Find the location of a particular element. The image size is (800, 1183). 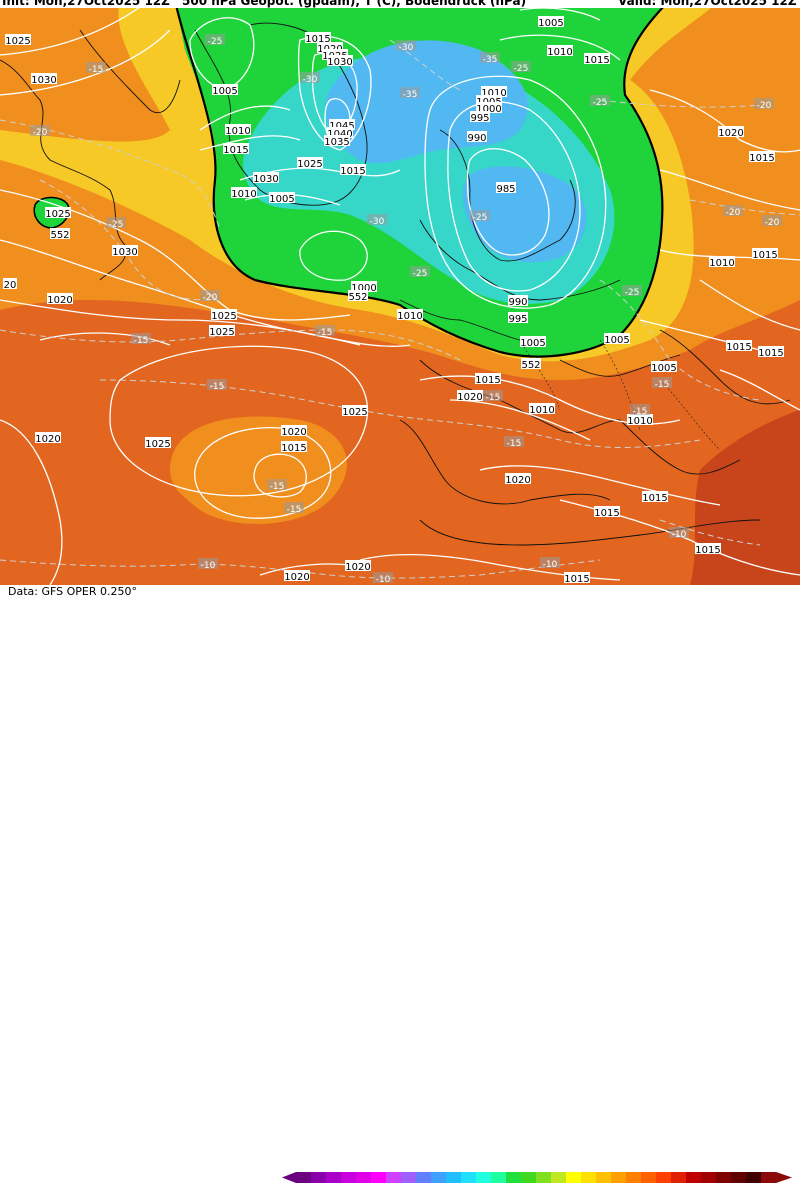

svg-text: 1045 is located at coordinates (341, 126).